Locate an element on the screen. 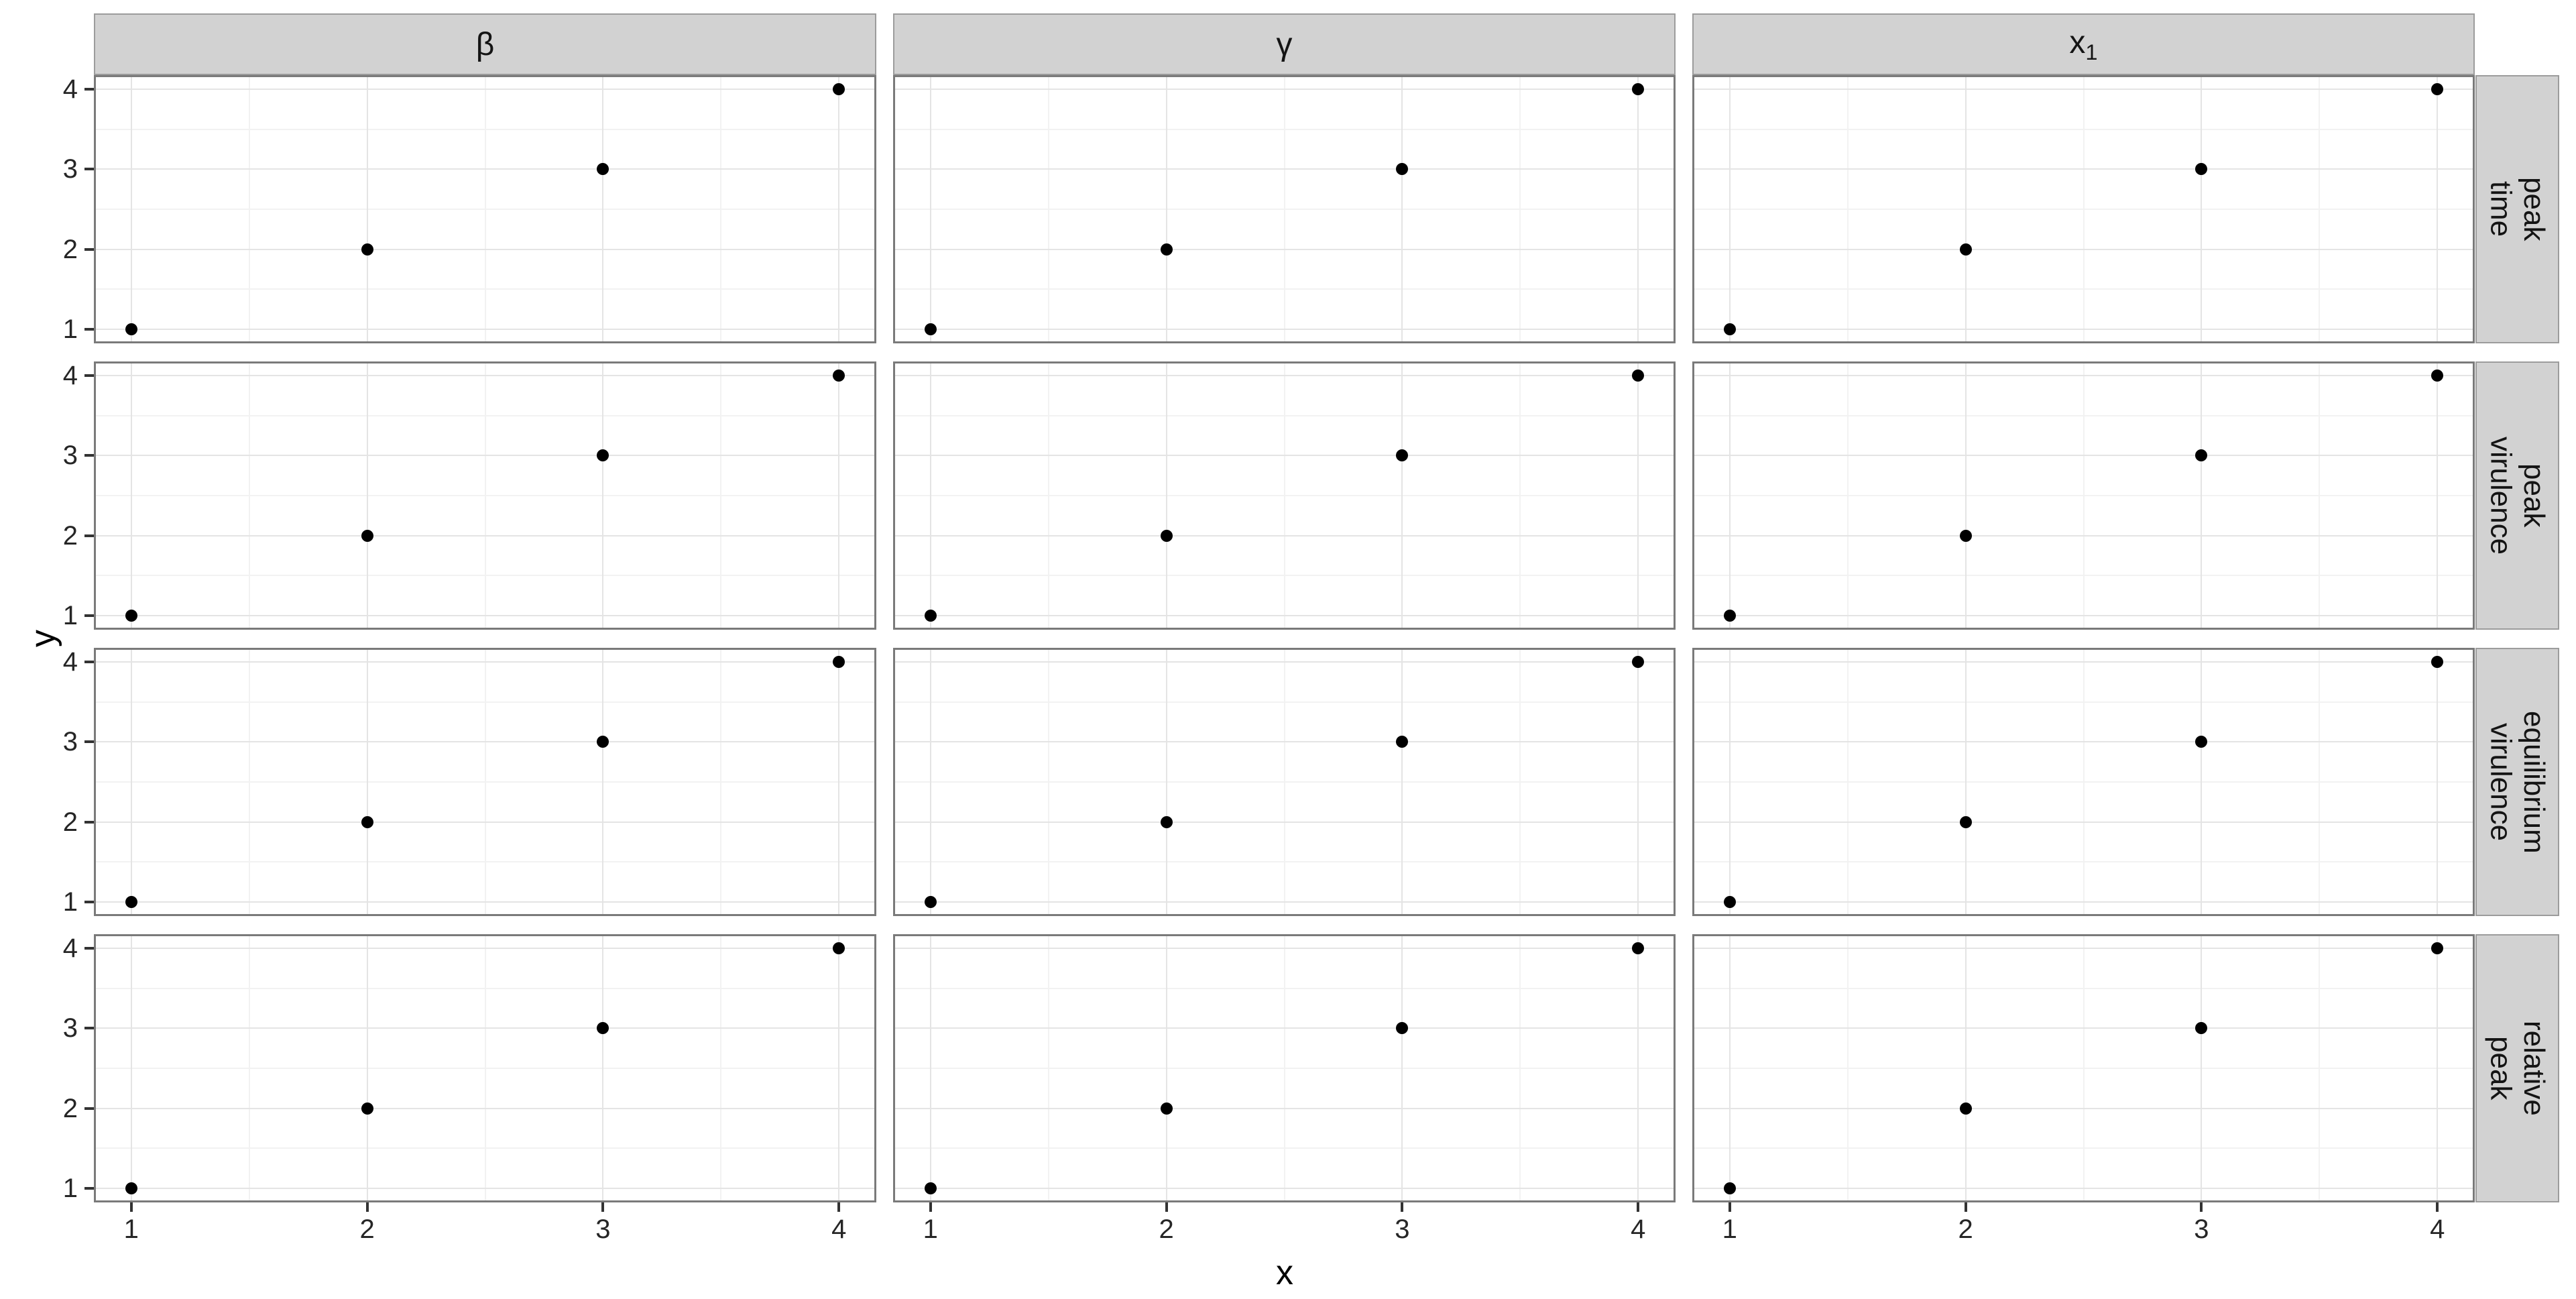 The height and width of the screenshot is (1299, 2576). facet-row-label: equilibrium virulence is located at coordinates (2517, 782).